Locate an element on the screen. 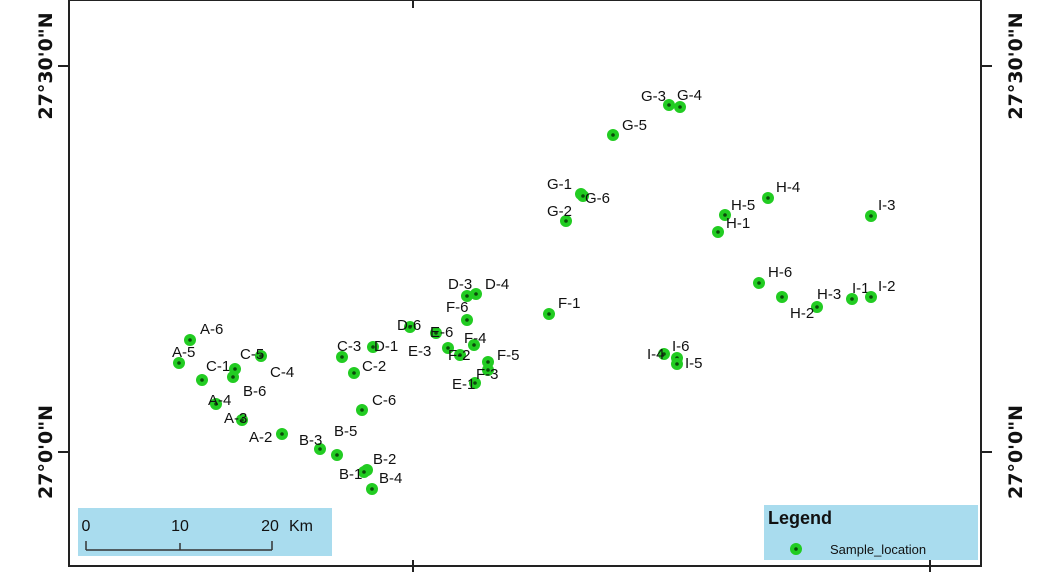  sample-label: G-1 is located at coordinates (559, 184).